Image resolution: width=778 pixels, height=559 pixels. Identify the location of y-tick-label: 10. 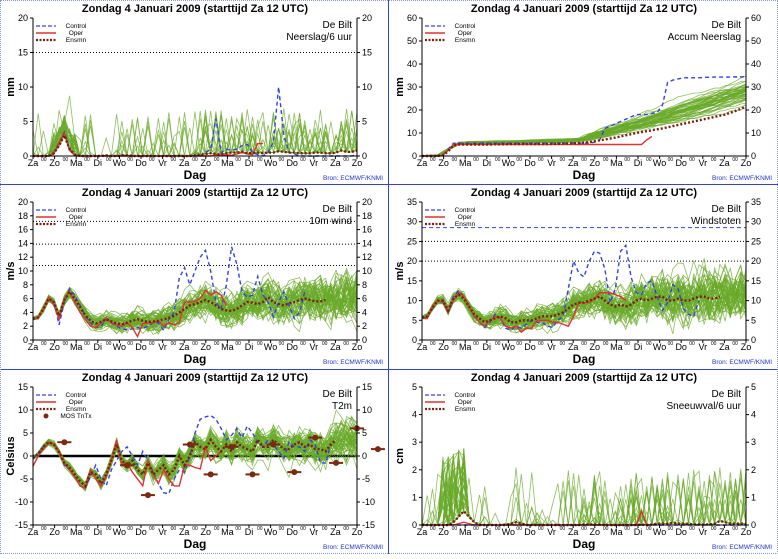
(23, 87).